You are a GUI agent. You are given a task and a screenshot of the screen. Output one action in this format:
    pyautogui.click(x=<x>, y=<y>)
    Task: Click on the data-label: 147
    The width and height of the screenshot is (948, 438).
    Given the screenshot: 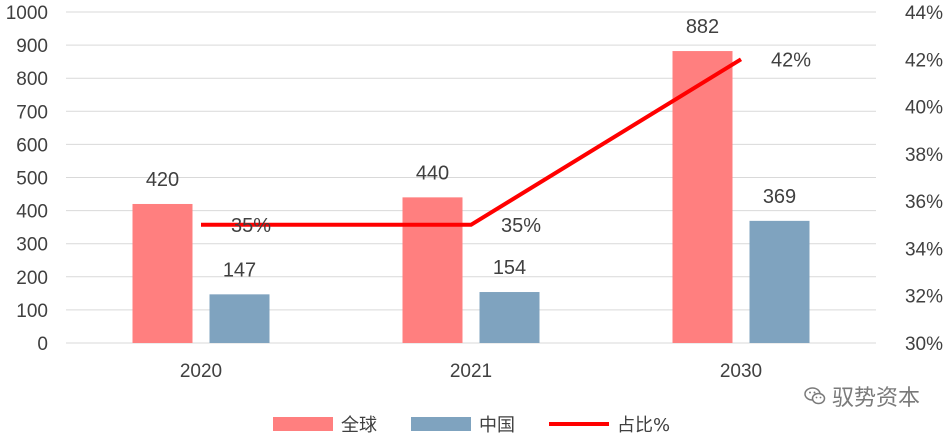 What is the action you would take?
    pyautogui.click(x=239, y=270)
    